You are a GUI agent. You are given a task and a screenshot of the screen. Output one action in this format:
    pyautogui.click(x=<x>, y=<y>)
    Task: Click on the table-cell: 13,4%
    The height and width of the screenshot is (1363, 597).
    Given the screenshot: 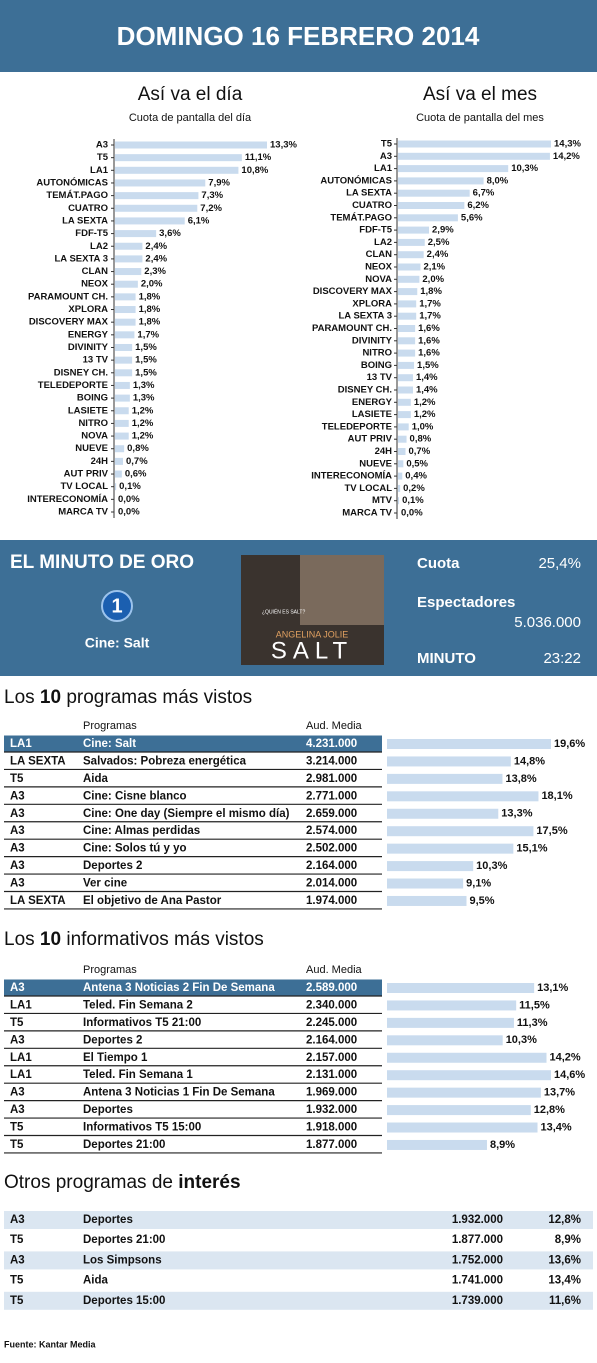 What is the action you would take?
    pyautogui.click(x=564, y=1281)
    